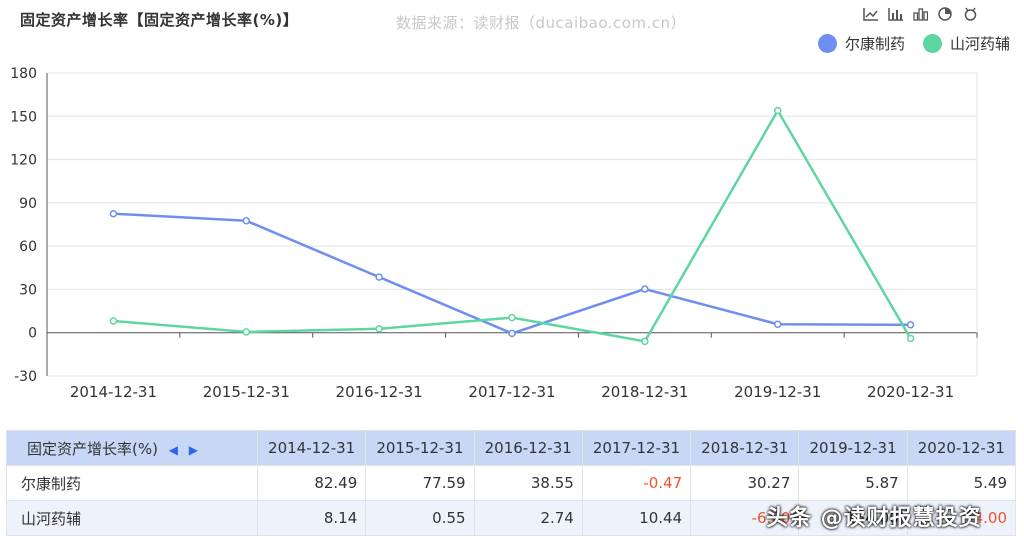  What do you see at coordinates (979, 44) in the screenshot?
I see `legend-label-series-2: 山河药辅` at bounding box center [979, 44].